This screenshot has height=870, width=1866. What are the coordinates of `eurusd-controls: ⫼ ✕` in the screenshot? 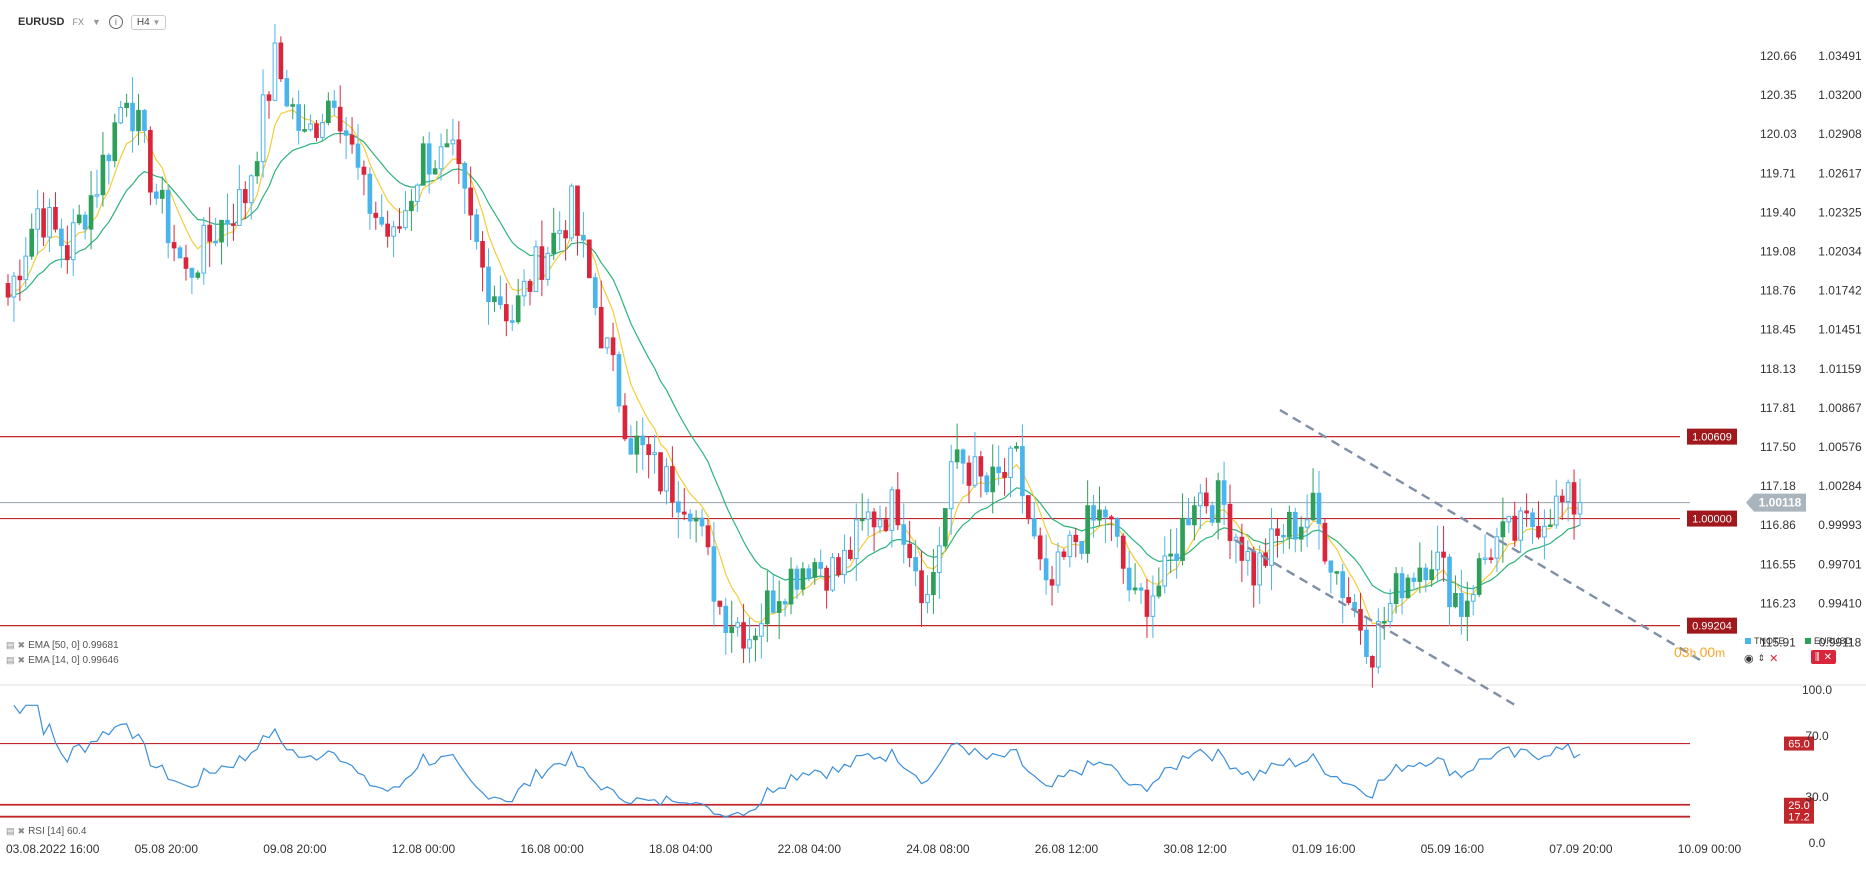 It's located at (1823, 657).